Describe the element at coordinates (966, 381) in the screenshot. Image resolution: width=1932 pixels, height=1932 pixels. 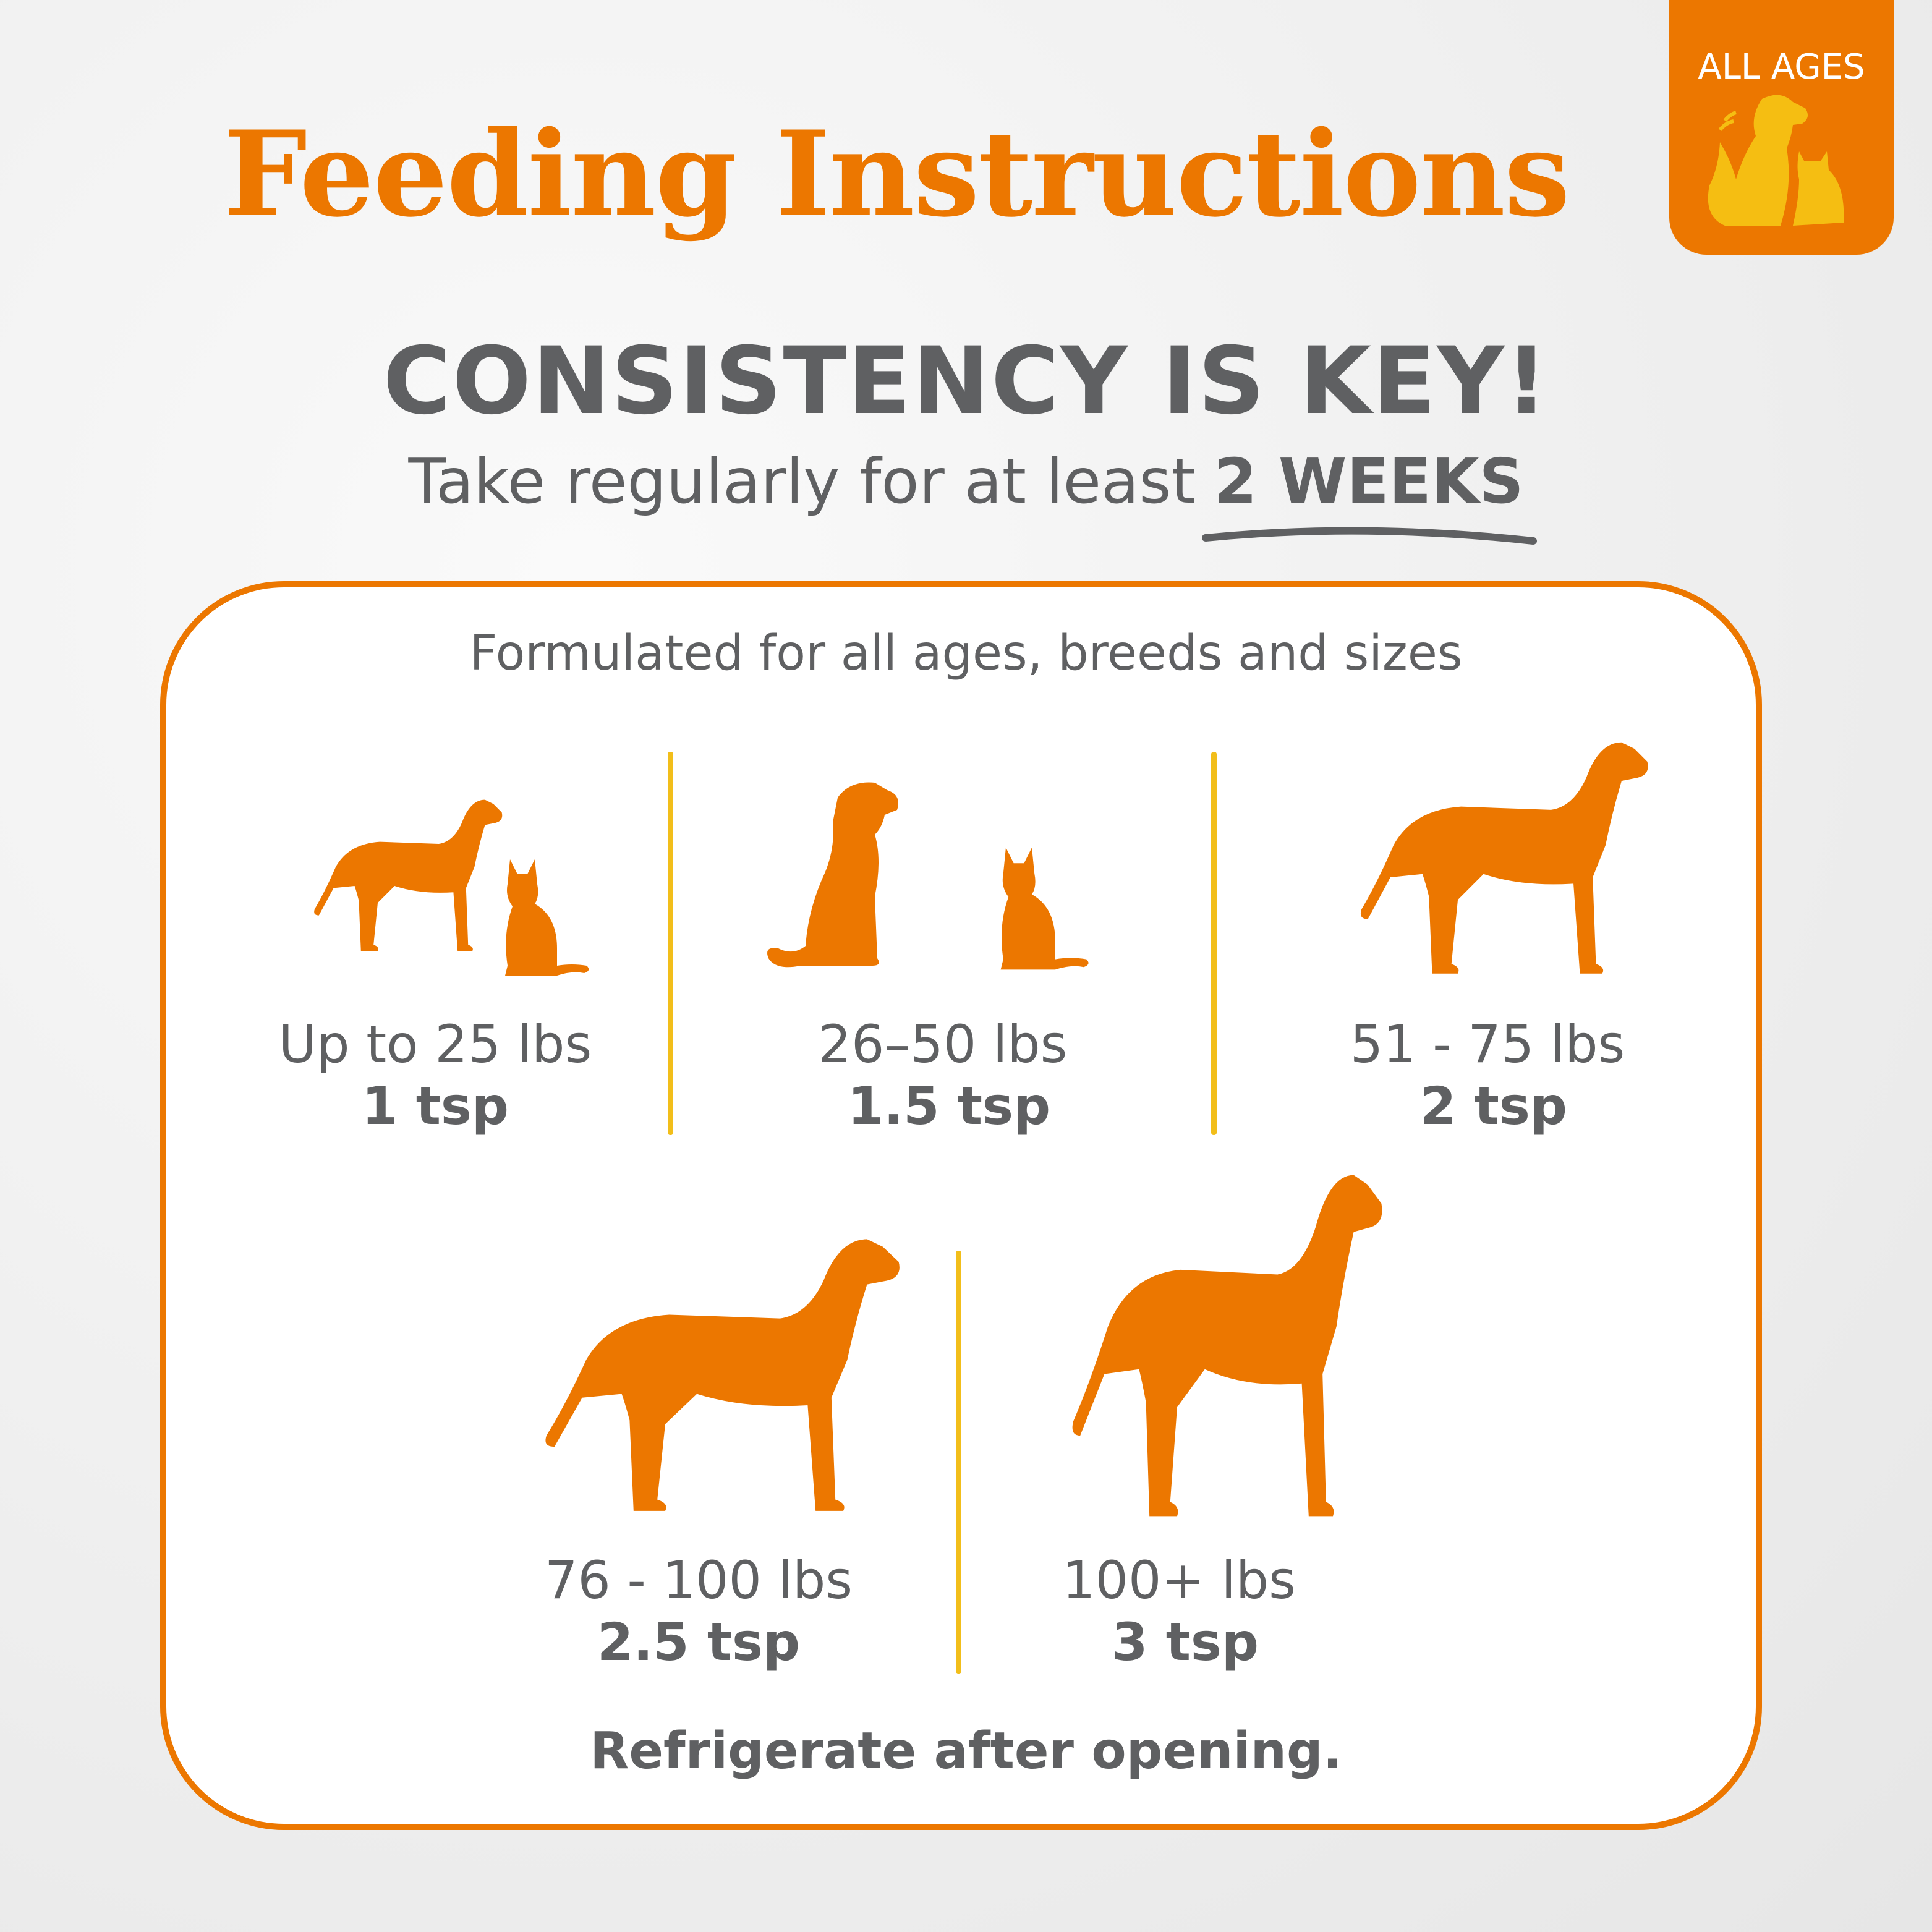
I see `headline: CONSISTENCY IS KEY!` at that location.